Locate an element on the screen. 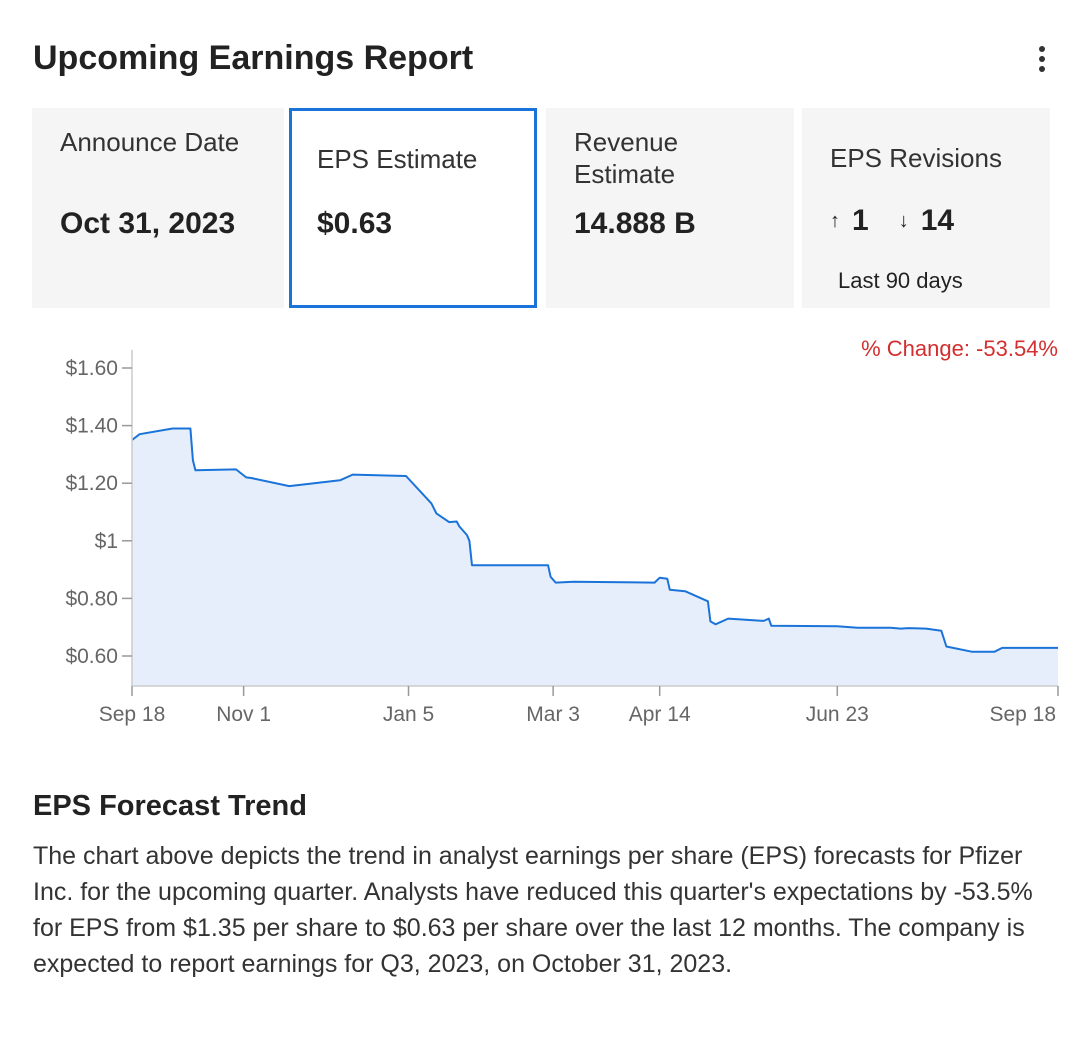 The width and height of the screenshot is (1080, 1044). revenue-estimate-card: Revenue Estimate 14.888 B is located at coordinates (670, 208).